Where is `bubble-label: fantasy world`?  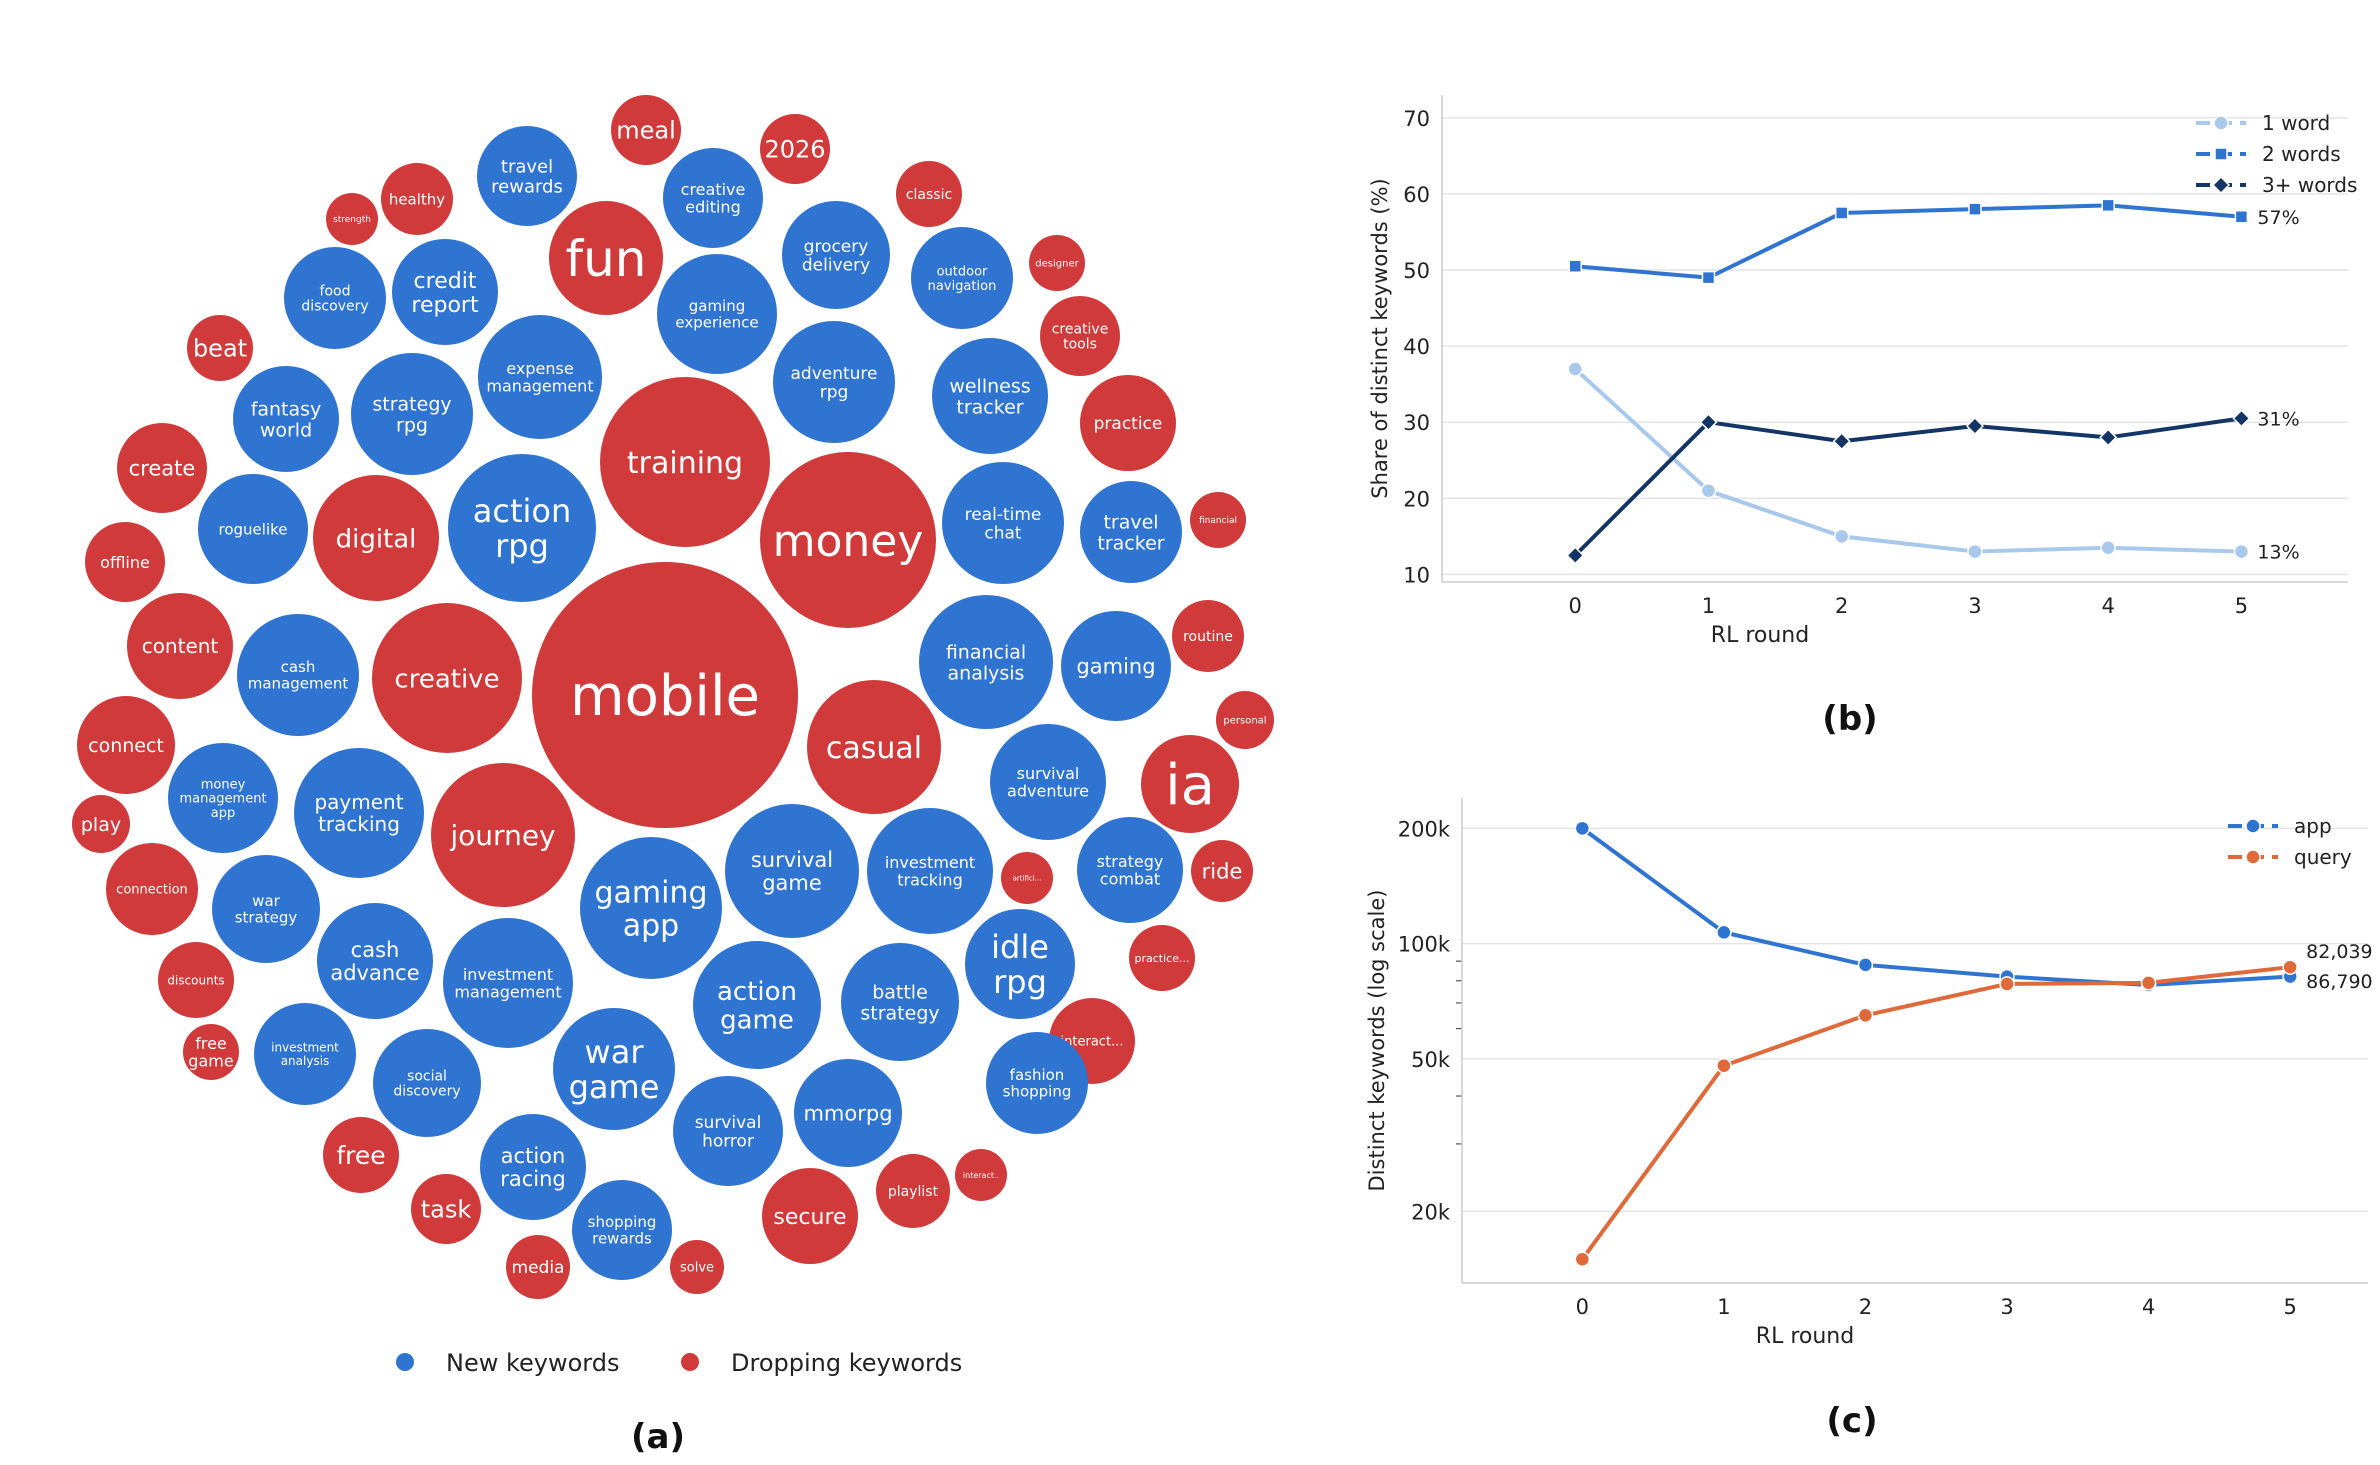 bubble-label: fantasy world is located at coordinates (286, 419).